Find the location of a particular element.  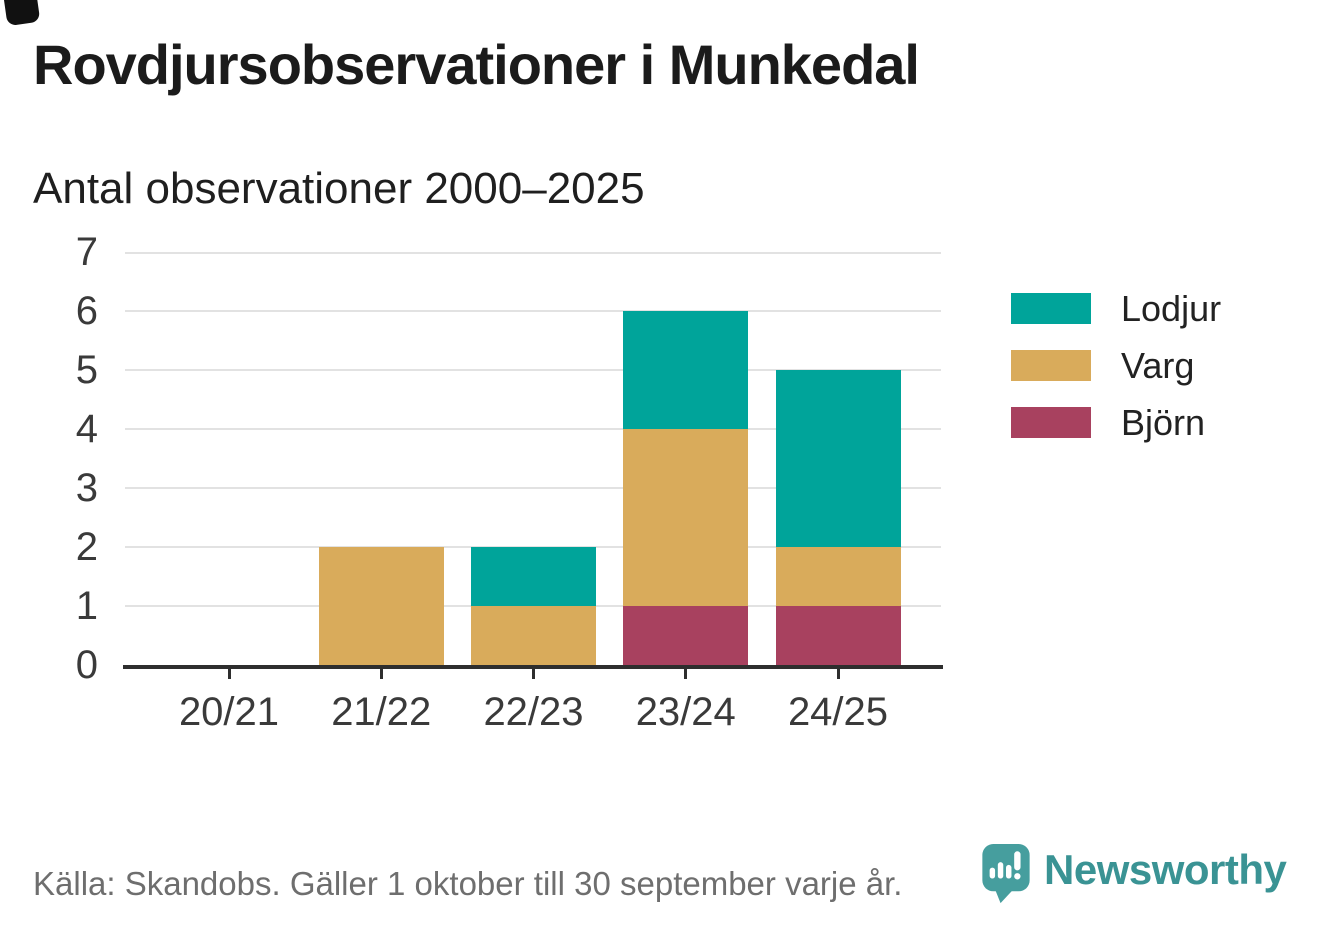

y-tick-label-5: 5 is located at coordinates (86, 370).